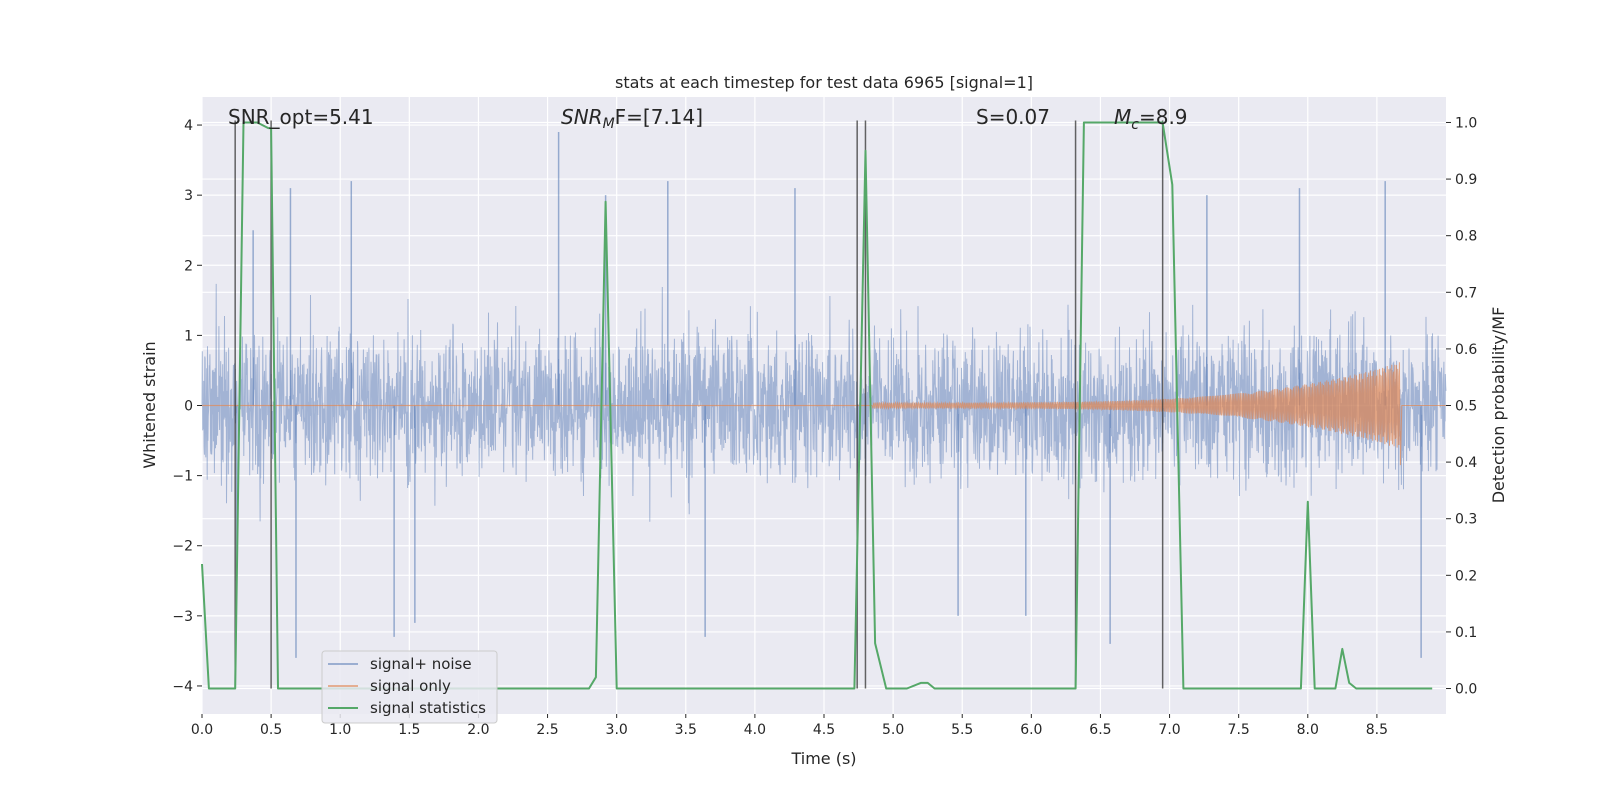  Describe the element at coordinates (1239, 730) in the screenshot. I see `x-tick-label: 7.5` at that location.